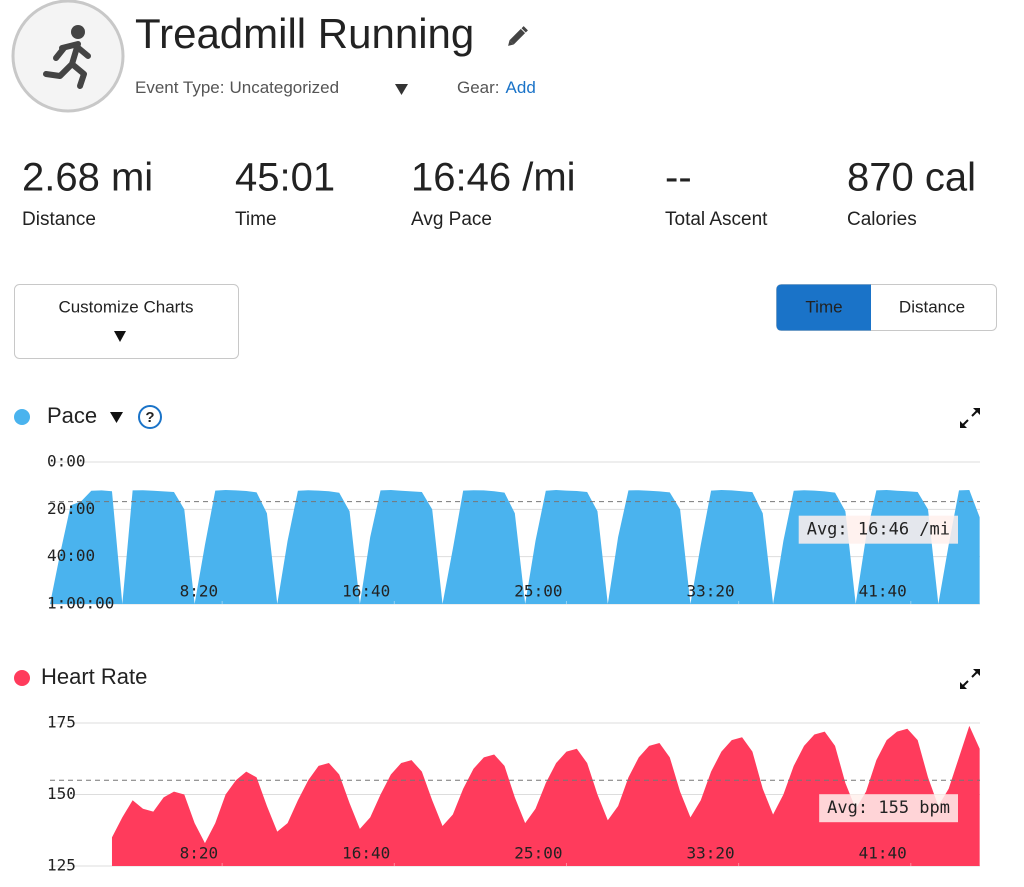  Describe the element at coordinates (932, 306) in the screenshot. I see `toggle-option: Distance` at that location.